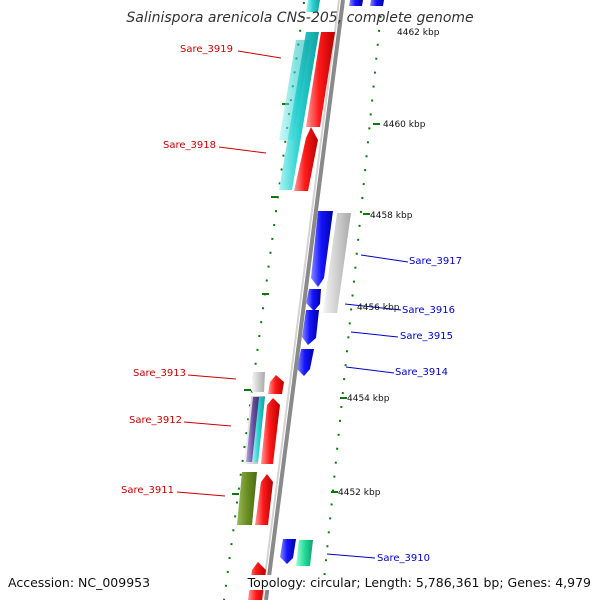 This screenshot has width=600, height=600. Describe the element at coordinates (258, 429) in the screenshot. I see `gene-sare-3912-cyan-feature` at that location.